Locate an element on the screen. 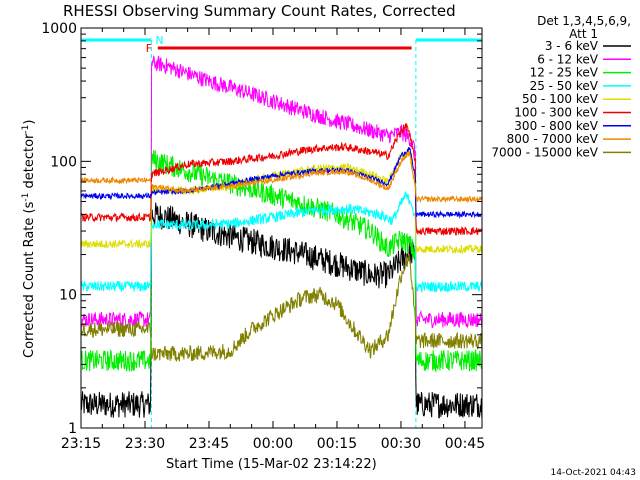 The image size is (640, 480). legend-label-1: 6 - 12 keV is located at coordinates (568, 59).